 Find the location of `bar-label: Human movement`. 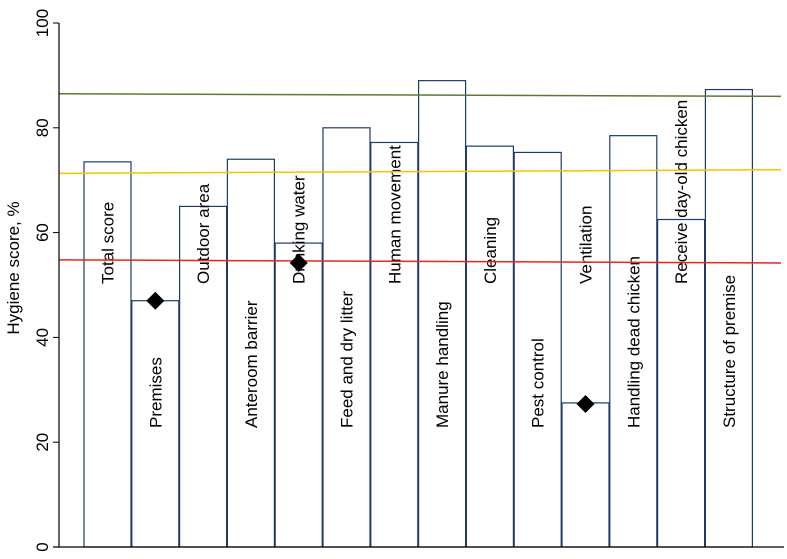

bar-label: Human movement is located at coordinates (394, 214).